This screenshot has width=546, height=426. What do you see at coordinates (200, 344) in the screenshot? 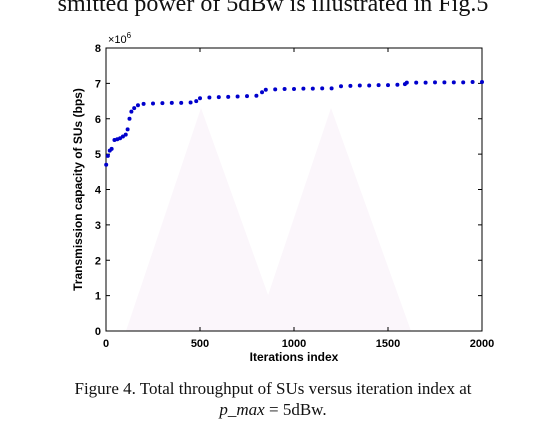
I see `x-tick-label: 500` at bounding box center [200, 344].